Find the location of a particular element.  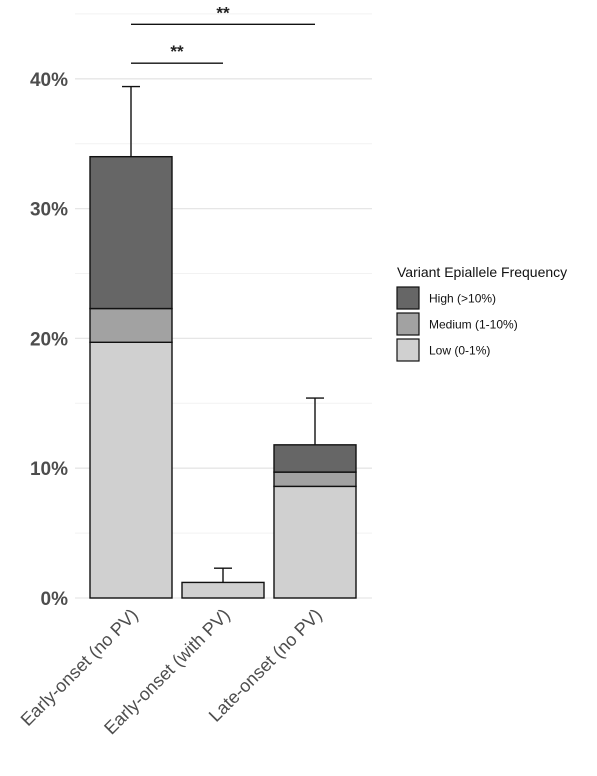

y-tick-label: 30% is located at coordinates (49, 210).